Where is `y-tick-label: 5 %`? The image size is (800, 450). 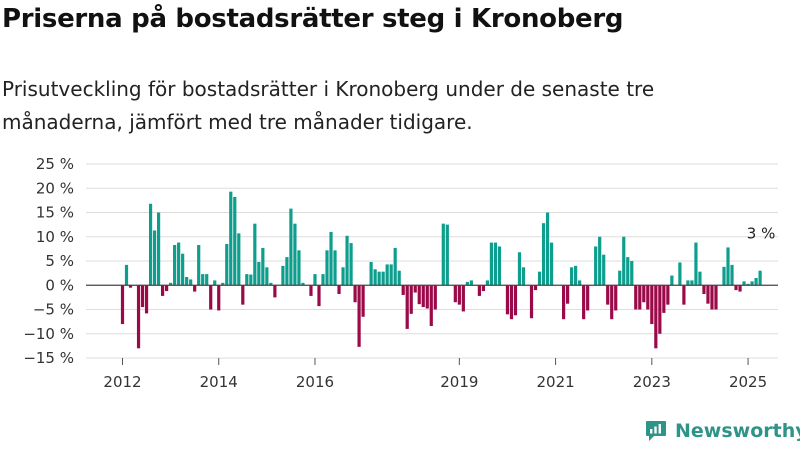
y-tick-label: 5 % is located at coordinates (59, 261).